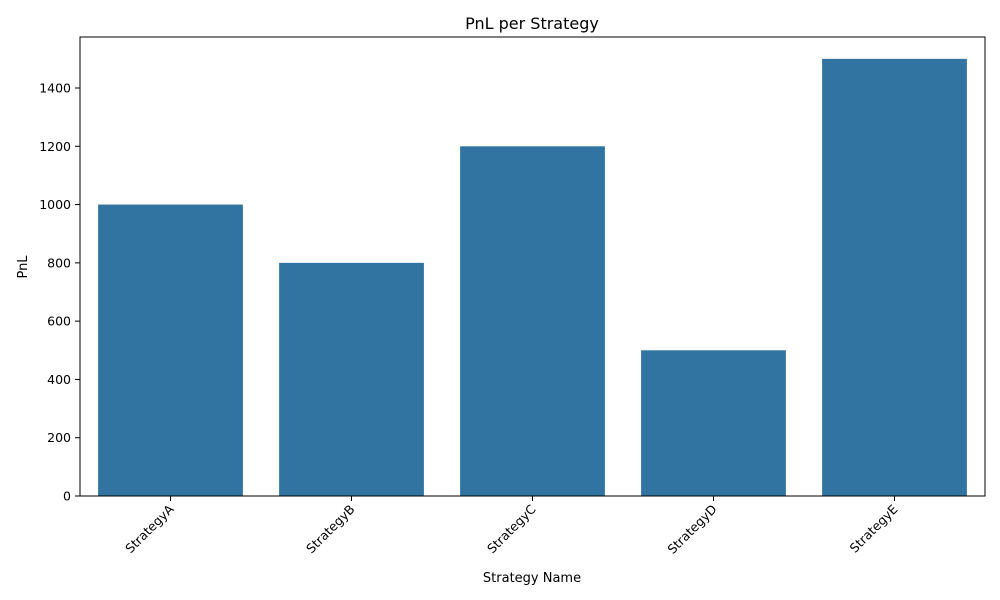  I want to click on bar-strategyc, so click(532, 321).